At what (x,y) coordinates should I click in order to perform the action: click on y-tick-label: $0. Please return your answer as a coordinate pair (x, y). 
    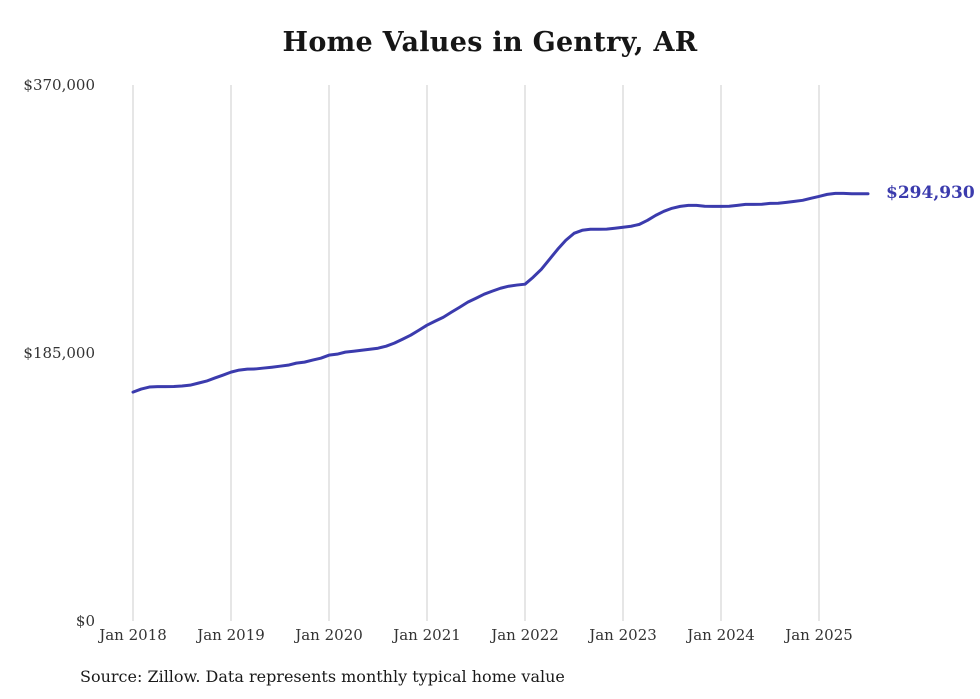
    Looking at the image, I should click on (85, 621).